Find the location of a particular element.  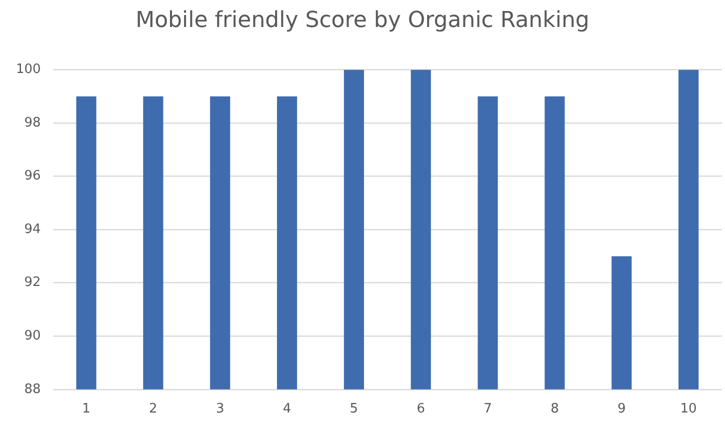

x-tick-label: 7 is located at coordinates (488, 409).